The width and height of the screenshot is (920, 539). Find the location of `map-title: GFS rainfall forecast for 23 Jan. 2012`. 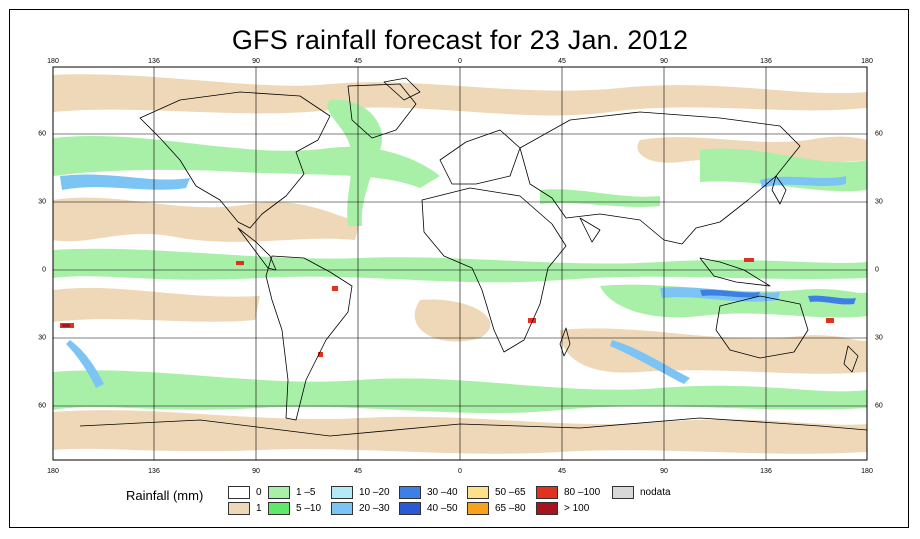

map-title: GFS rainfall forecast for 23 Jan. 2012 is located at coordinates (460, 40).